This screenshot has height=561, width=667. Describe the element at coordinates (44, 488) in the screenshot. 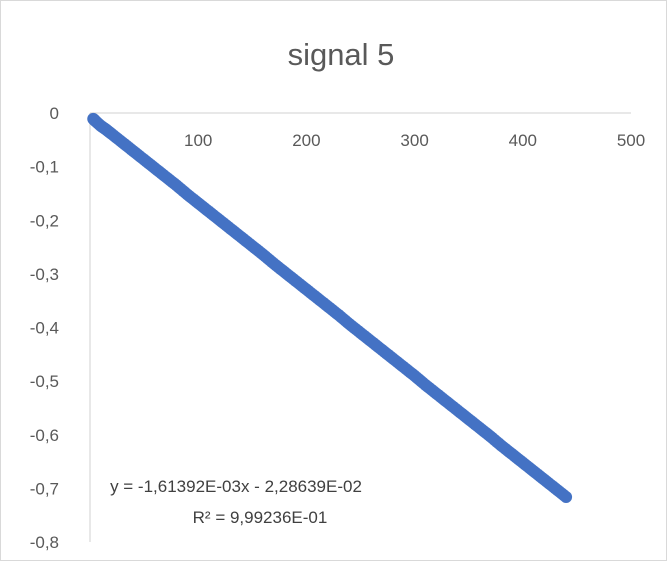

I see `y-tick-label: -0,7` at that location.